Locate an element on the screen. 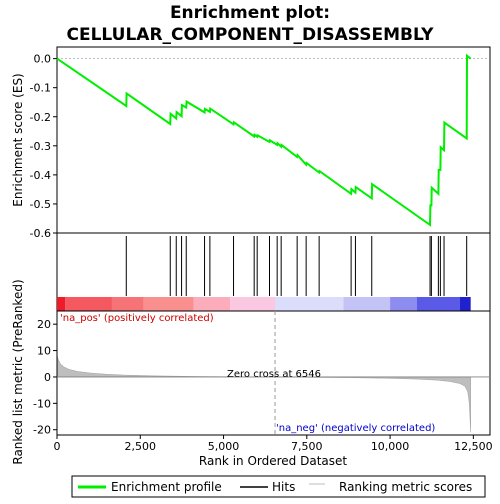 The height and width of the screenshot is (504, 500). hit-lines is located at coordinates (296, 266).